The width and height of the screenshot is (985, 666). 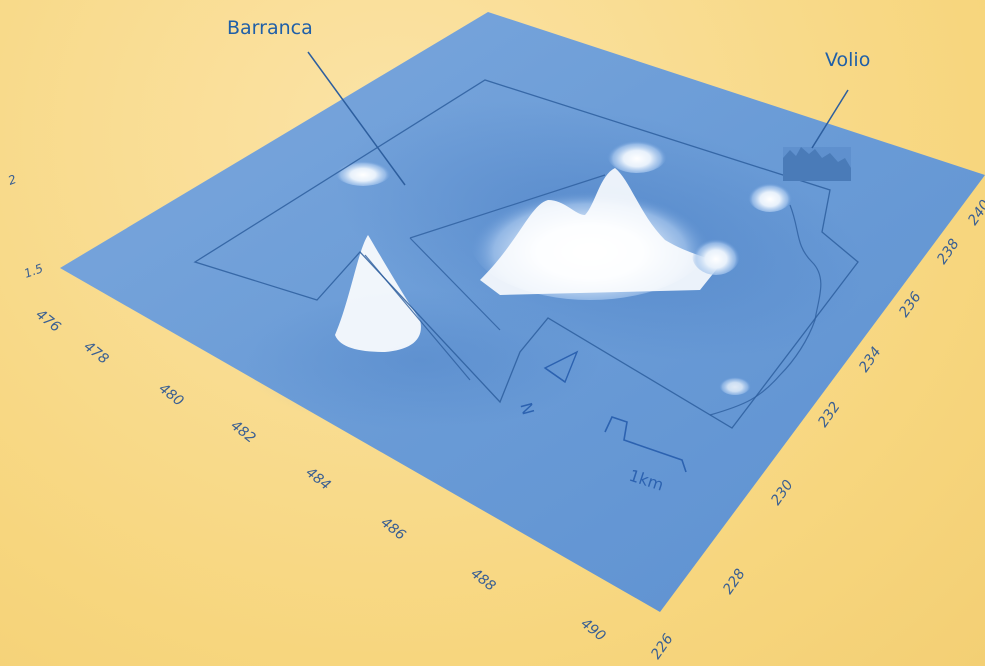 I want to click on y-tick: 230, so click(x=782, y=492).